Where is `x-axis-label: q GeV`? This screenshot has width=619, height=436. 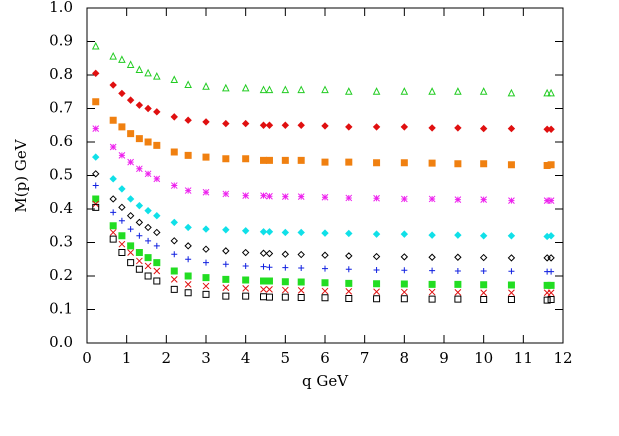 x-axis-label: q GeV is located at coordinates (325, 381).